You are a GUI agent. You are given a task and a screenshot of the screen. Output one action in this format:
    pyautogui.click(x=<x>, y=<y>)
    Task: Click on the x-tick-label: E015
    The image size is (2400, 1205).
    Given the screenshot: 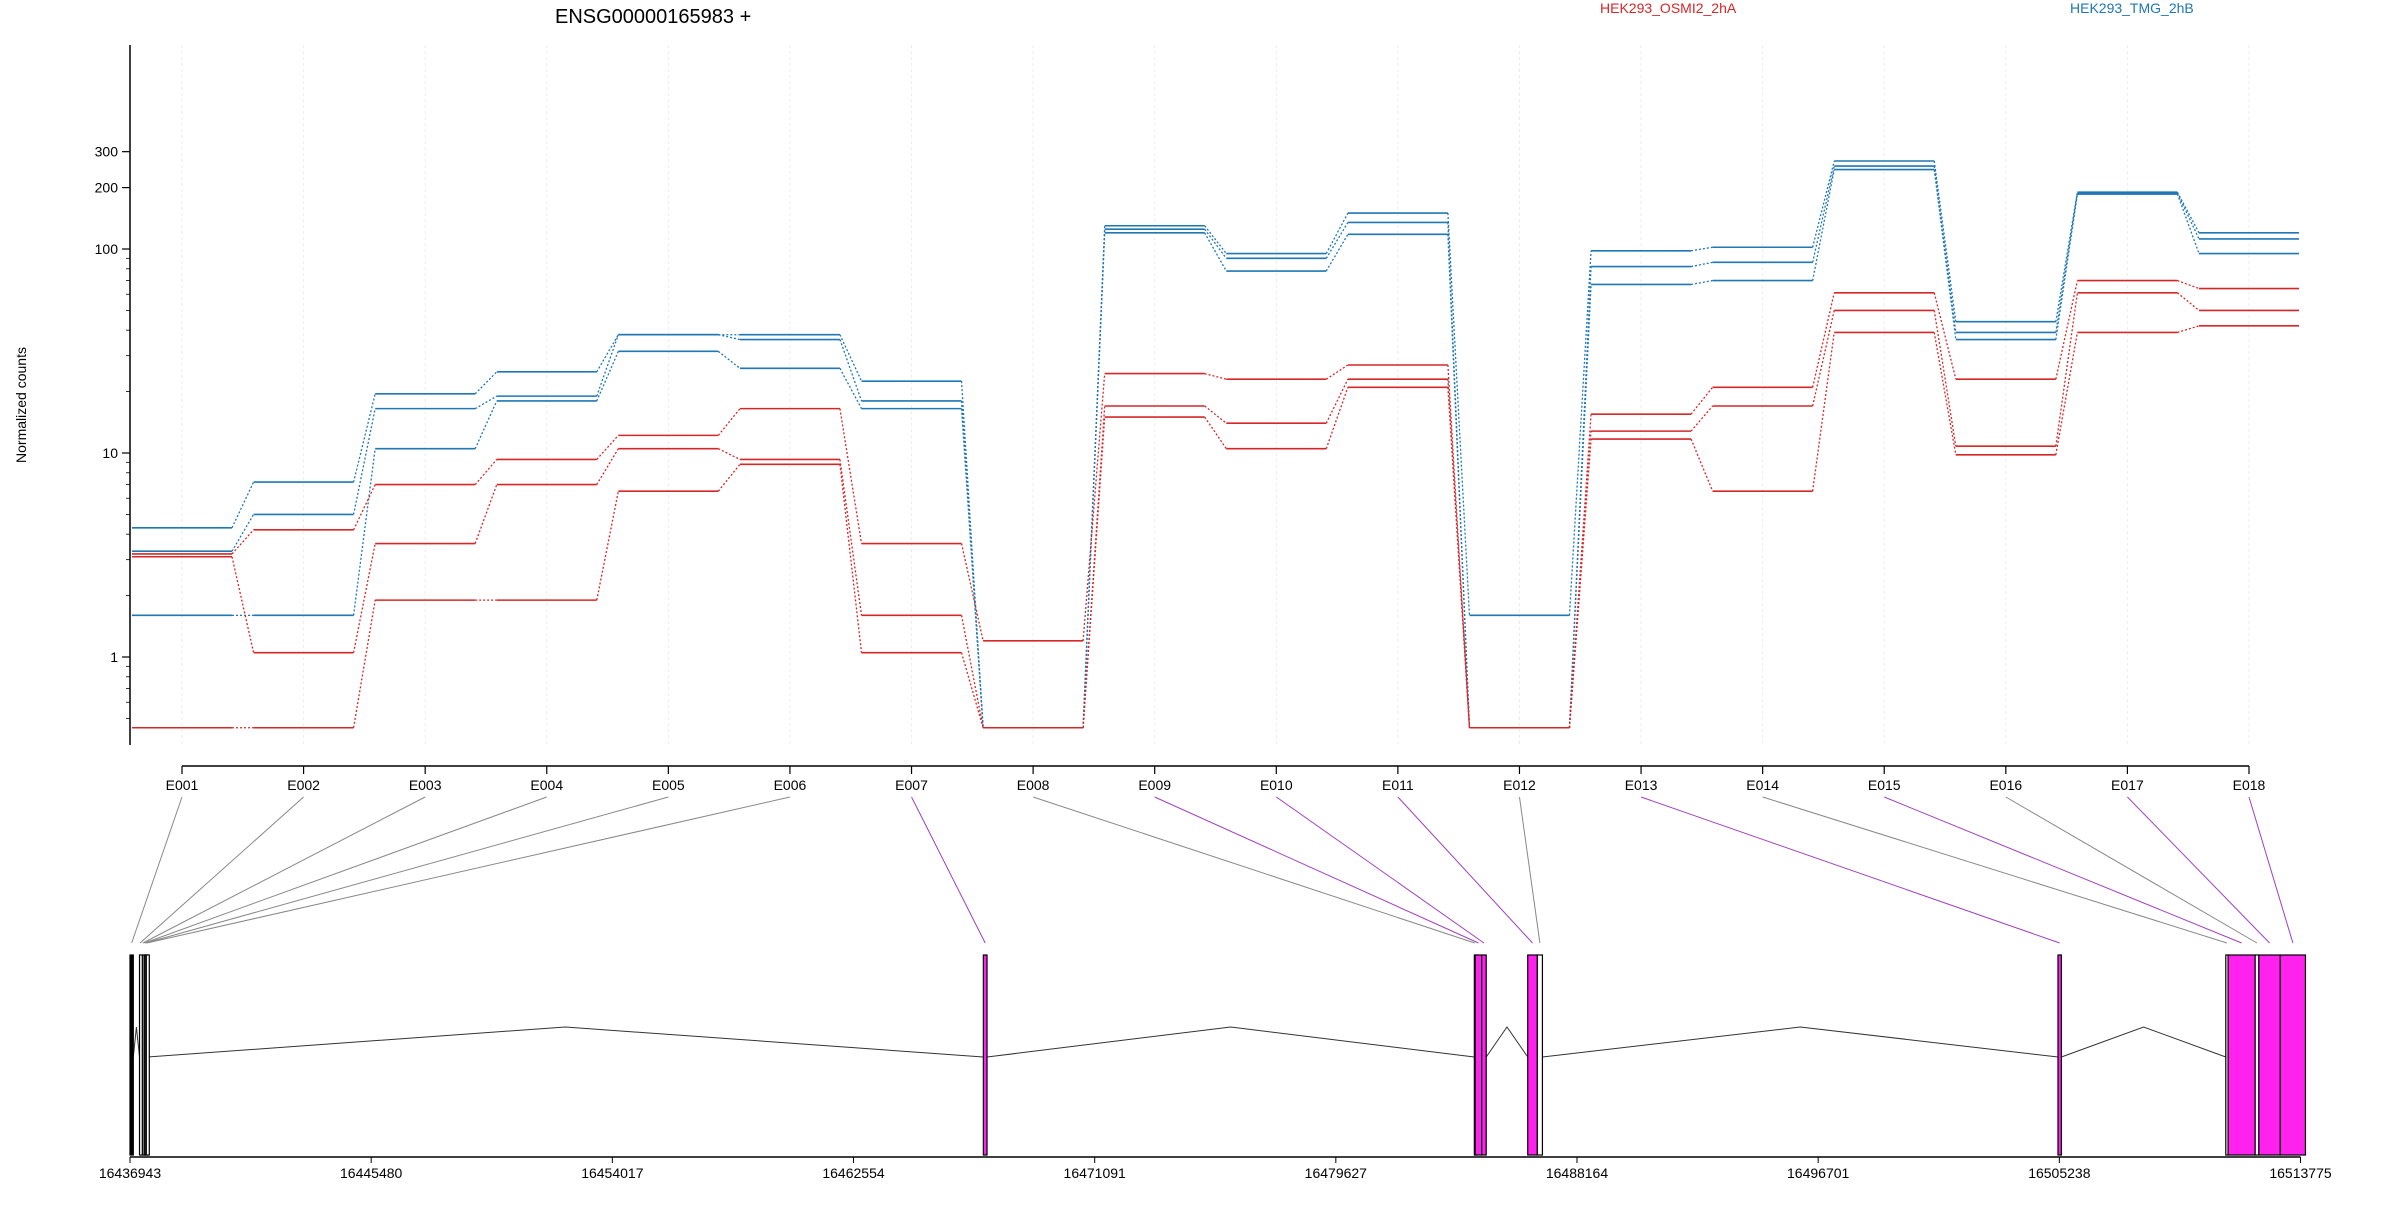 What is the action you would take?
    pyautogui.click(x=1884, y=785)
    